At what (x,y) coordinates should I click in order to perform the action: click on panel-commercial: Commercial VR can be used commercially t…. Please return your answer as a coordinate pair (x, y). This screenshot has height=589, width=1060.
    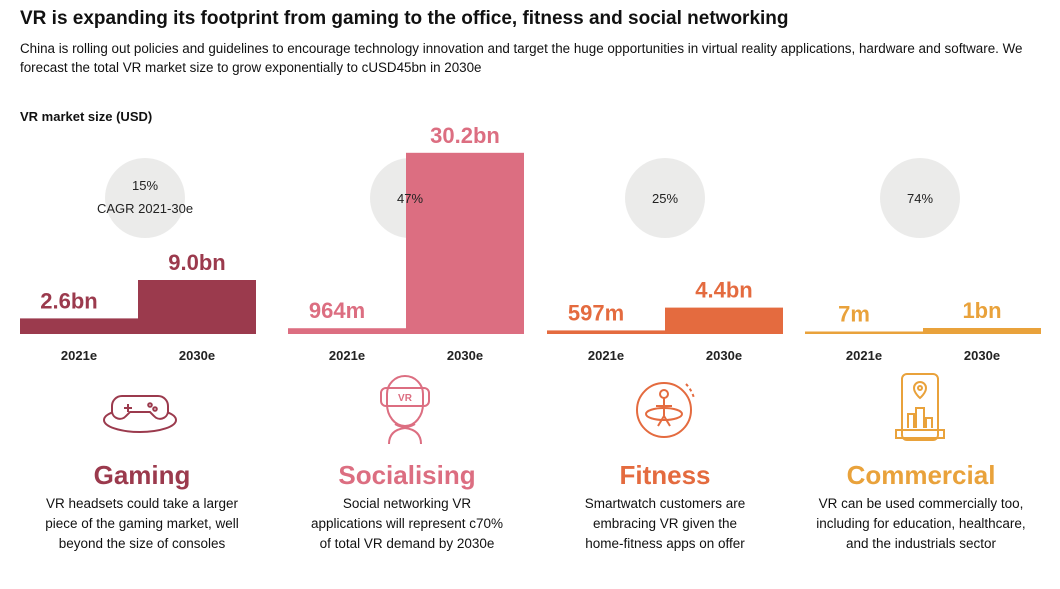
    Looking at the image, I should click on (921, 507).